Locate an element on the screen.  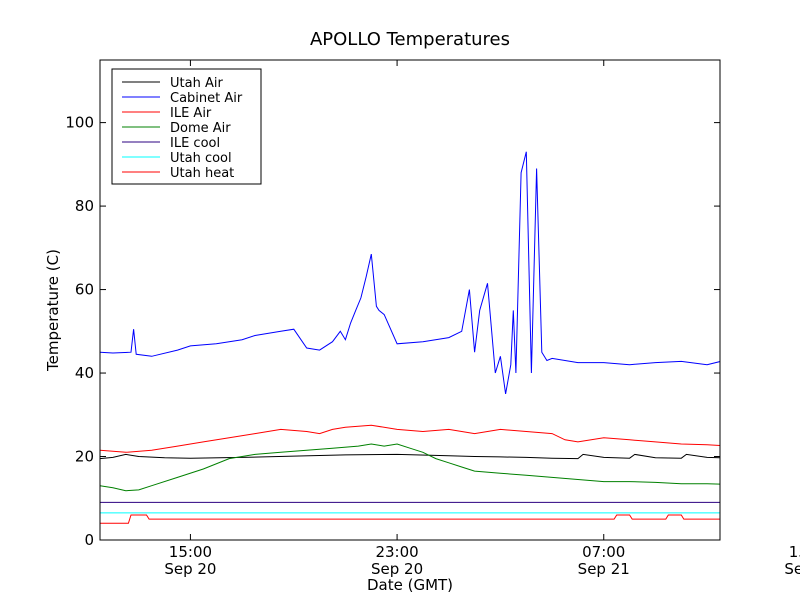
legend-entry-label: ILE Air is located at coordinates (191, 113).